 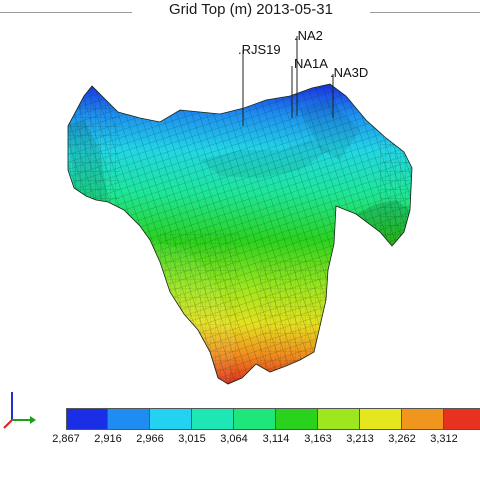 What do you see at coordinates (402, 439) in the screenshot?
I see `color-legend-tick-label: 3,262` at bounding box center [402, 439].